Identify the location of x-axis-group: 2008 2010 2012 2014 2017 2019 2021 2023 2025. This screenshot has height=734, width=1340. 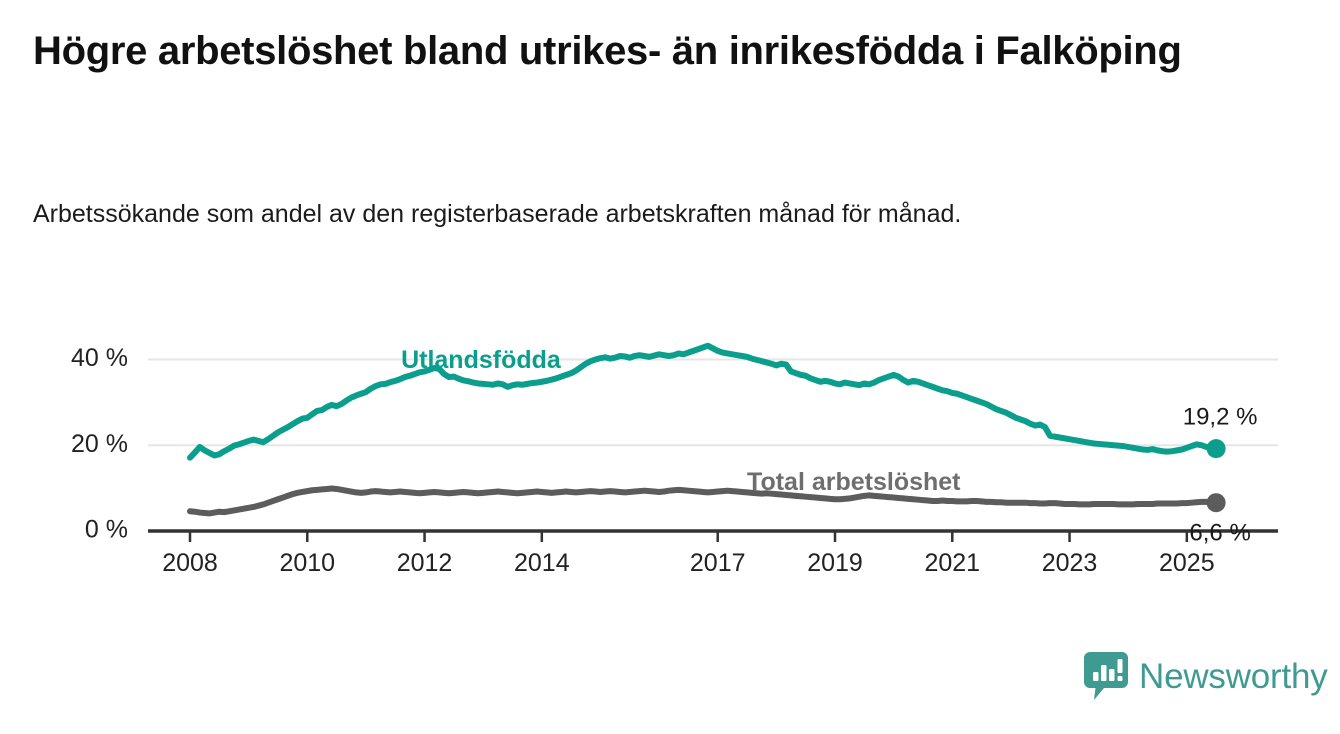
(713, 553).